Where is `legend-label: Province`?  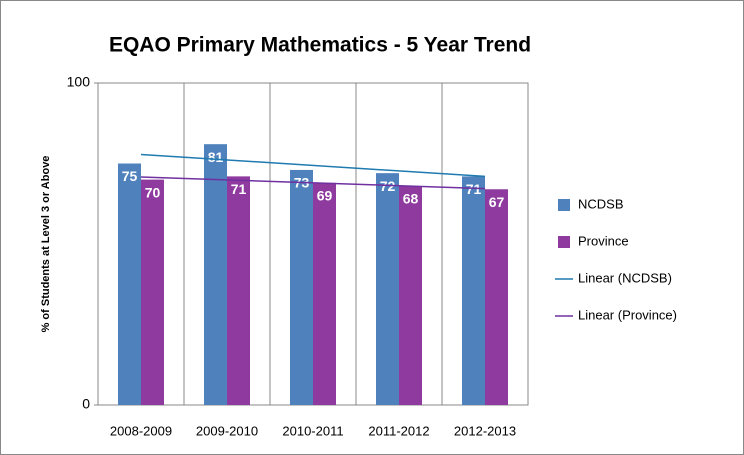
legend-label: Province is located at coordinates (603, 240).